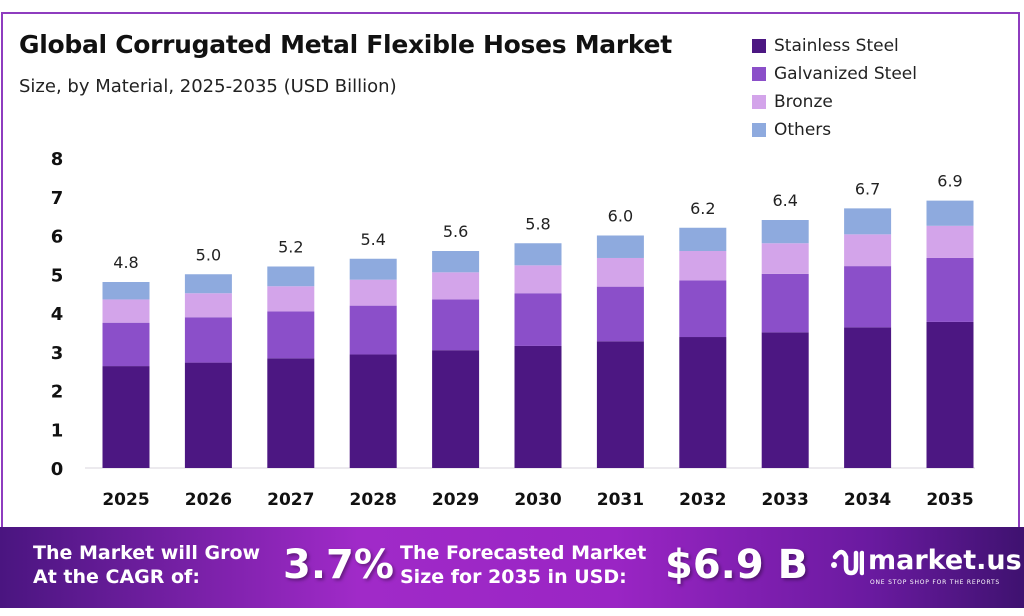 The width and height of the screenshot is (1024, 616). What do you see at coordinates (125, 500) in the screenshot?
I see `x-tick-label: 2025` at bounding box center [125, 500].